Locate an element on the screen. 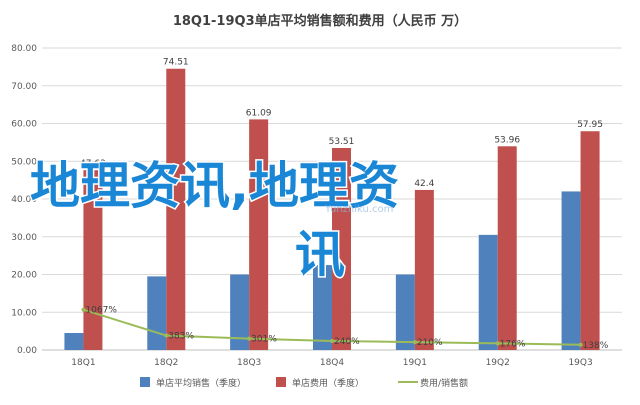 Image resolution: width=640 pixels, height=405 pixels. y-tick-label: 0.00 is located at coordinates (27, 351).